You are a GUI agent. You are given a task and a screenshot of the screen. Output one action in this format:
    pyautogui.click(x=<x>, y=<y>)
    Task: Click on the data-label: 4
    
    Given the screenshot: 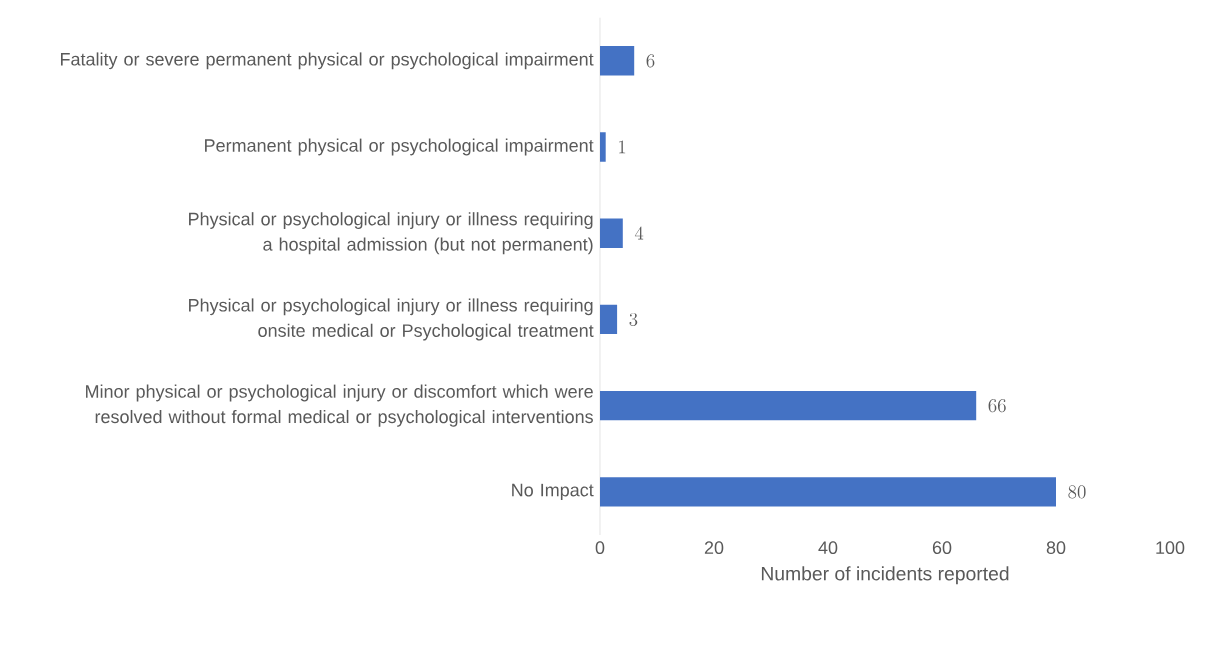 What is the action you would take?
    pyautogui.click(x=639, y=233)
    